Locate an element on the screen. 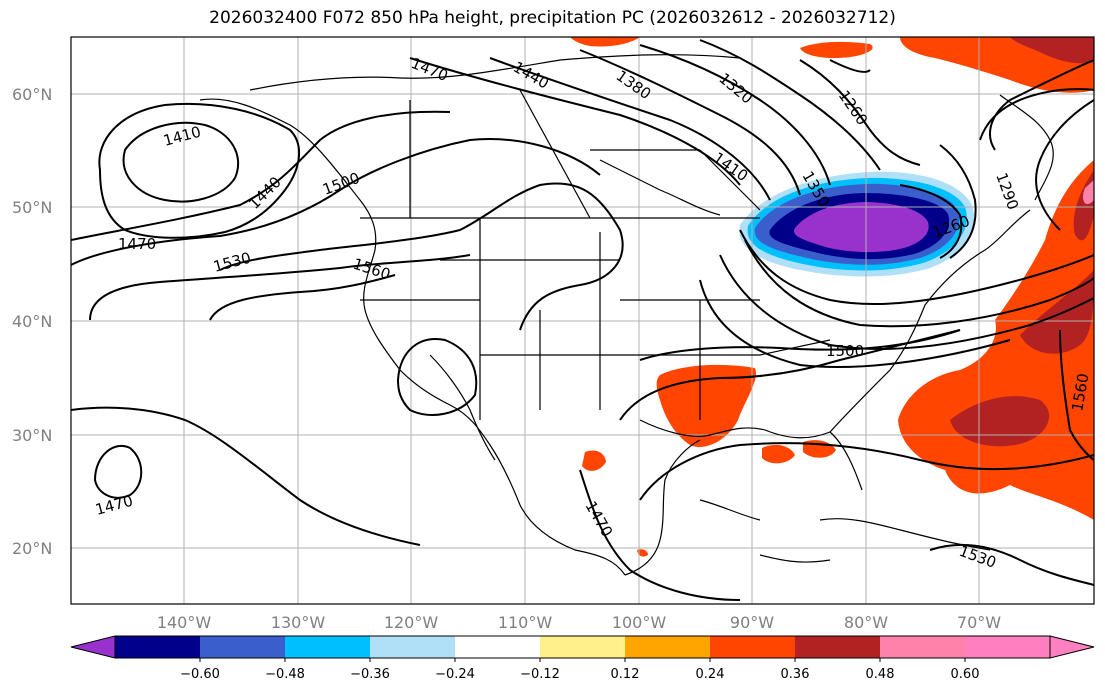 The image size is (1105, 698). colorbar-extend-min is located at coordinates (93, 647).